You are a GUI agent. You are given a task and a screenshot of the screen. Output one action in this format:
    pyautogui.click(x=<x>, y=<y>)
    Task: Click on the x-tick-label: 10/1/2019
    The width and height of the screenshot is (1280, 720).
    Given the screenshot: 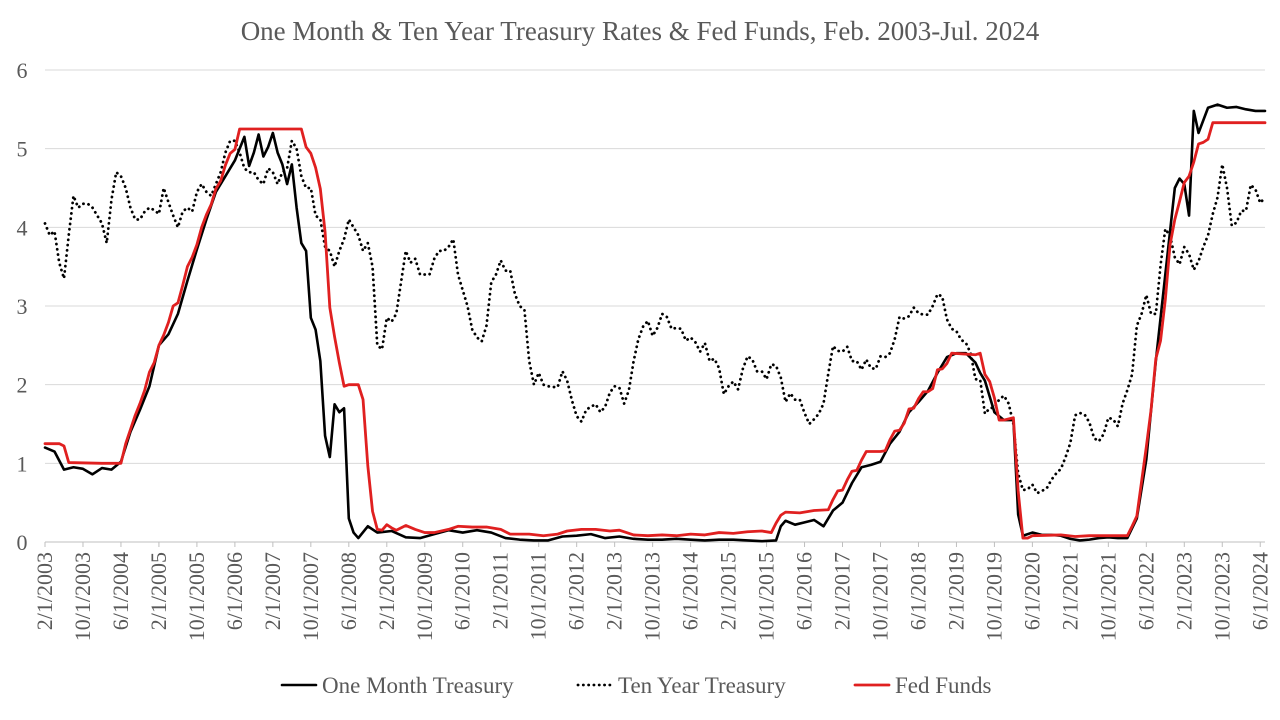 What is the action you would take?
    pyautogui.click(x=993, y=596)
    